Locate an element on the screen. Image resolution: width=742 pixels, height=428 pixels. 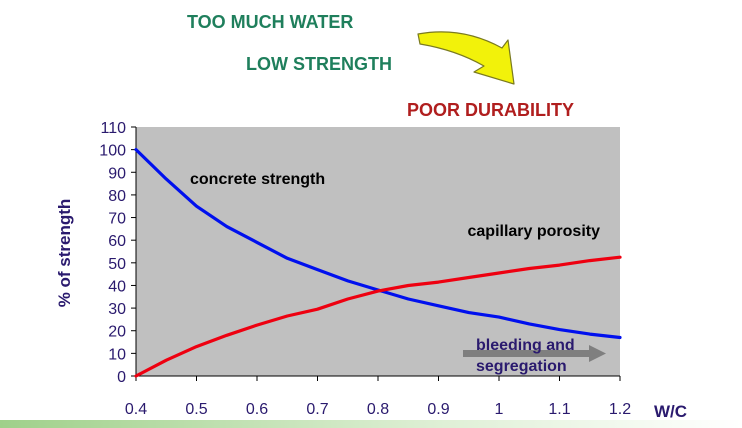
annotation-label-line: bleeding and is located at coordinates (525, 345).